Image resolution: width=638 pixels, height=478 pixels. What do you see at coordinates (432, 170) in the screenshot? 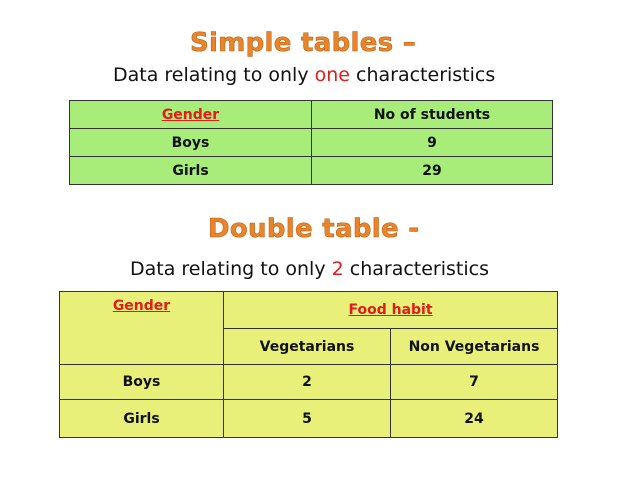
I see `row-value: 29` at bounding box center [432, 170].